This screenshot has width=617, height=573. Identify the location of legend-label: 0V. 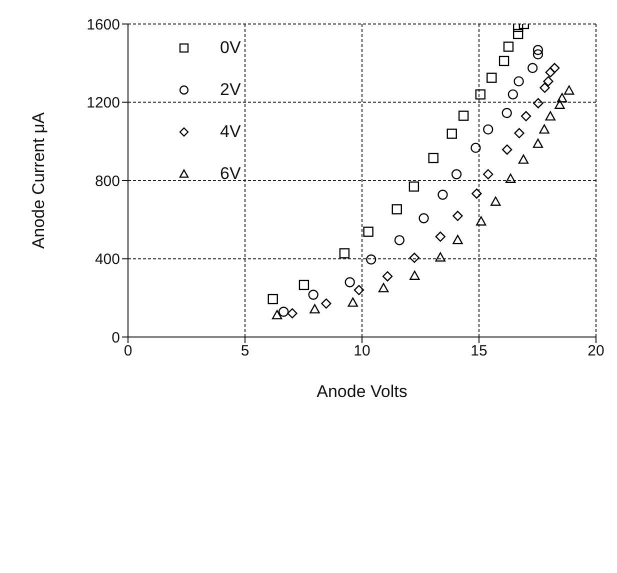
(230, 48).